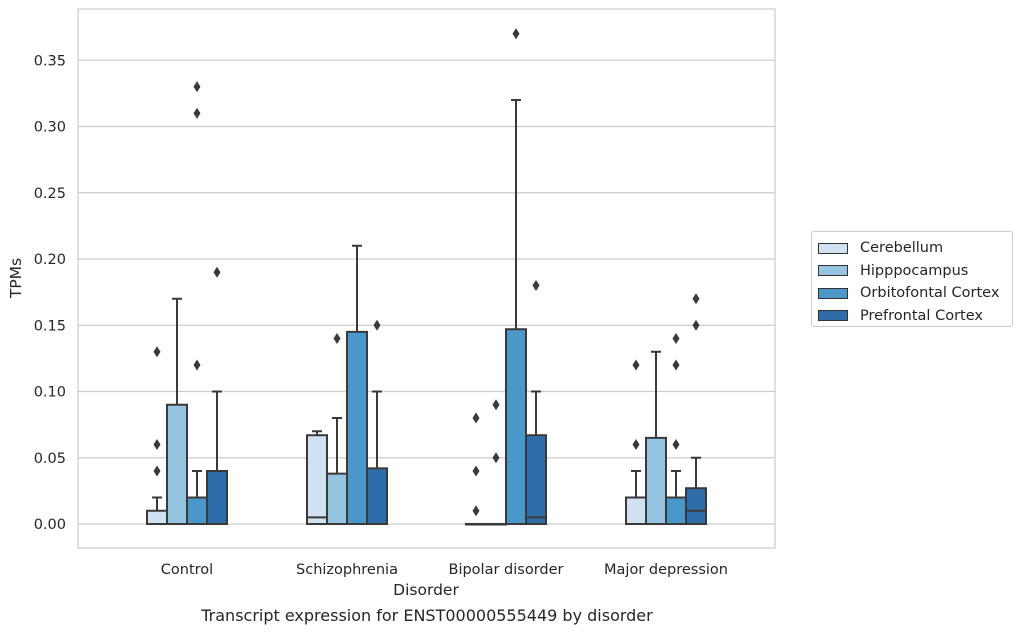 The image size is (1023, 634). I want to click on legend-item: Prefrontal Cortex, so click(915, 316).